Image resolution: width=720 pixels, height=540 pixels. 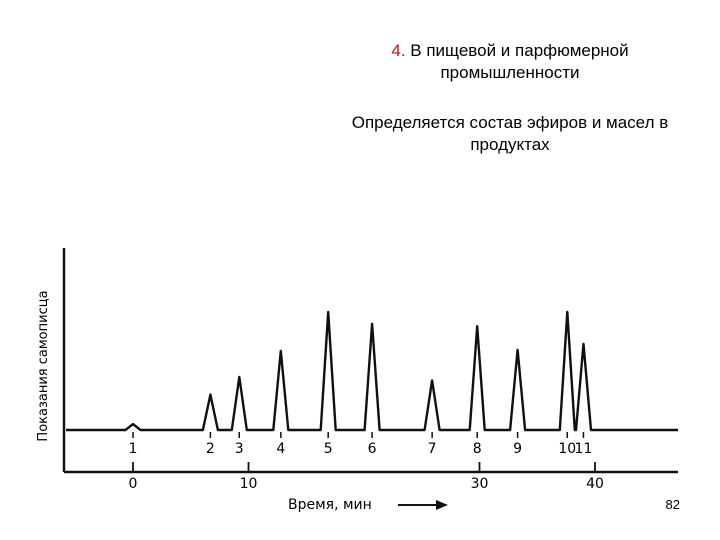 I want to click on heading-text: В пищевой и парфюмерной промышленности, so click(x=519, y=61).